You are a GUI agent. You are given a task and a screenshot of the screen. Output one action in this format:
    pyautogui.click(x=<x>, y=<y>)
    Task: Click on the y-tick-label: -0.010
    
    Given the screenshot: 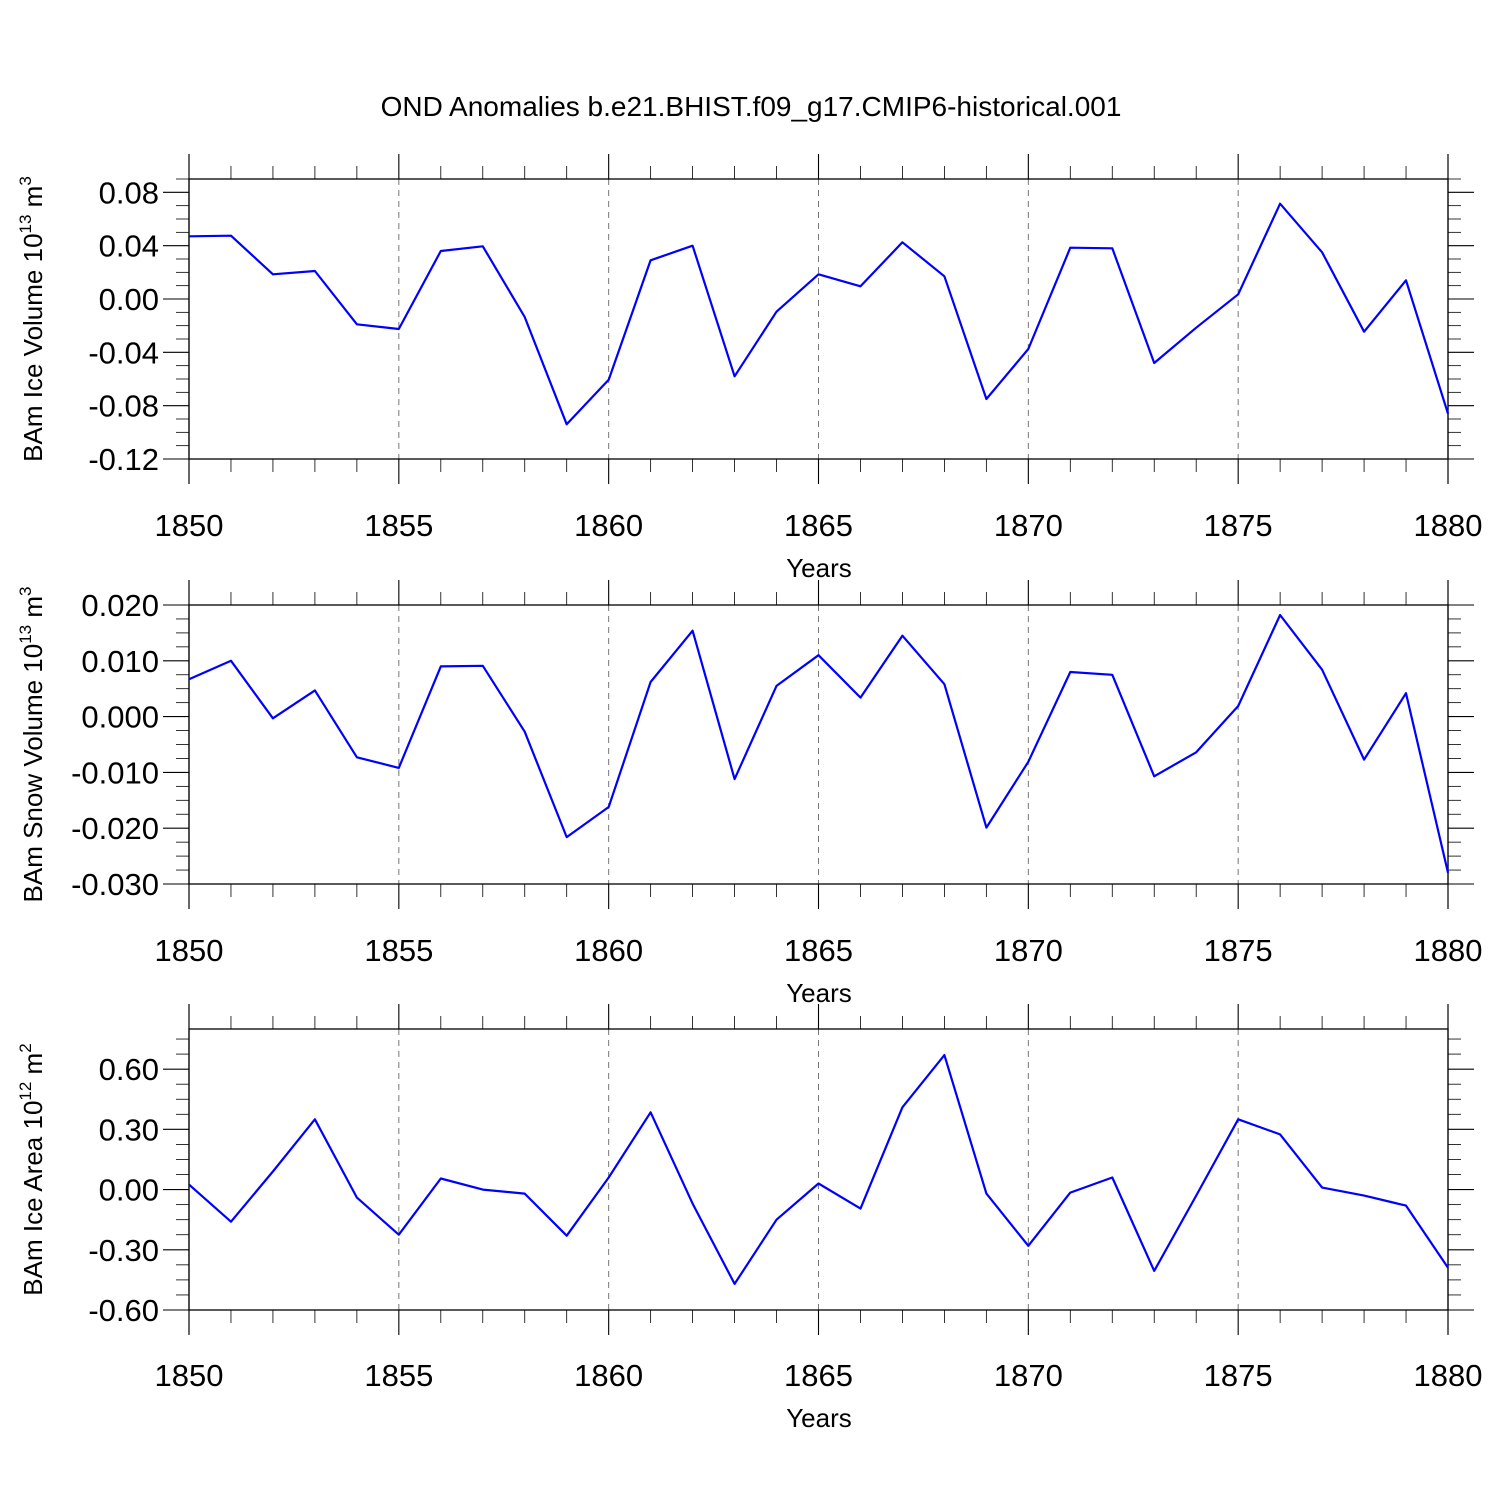 What is the action you would take?
    pyautogui.click(x=115, y=772)
    